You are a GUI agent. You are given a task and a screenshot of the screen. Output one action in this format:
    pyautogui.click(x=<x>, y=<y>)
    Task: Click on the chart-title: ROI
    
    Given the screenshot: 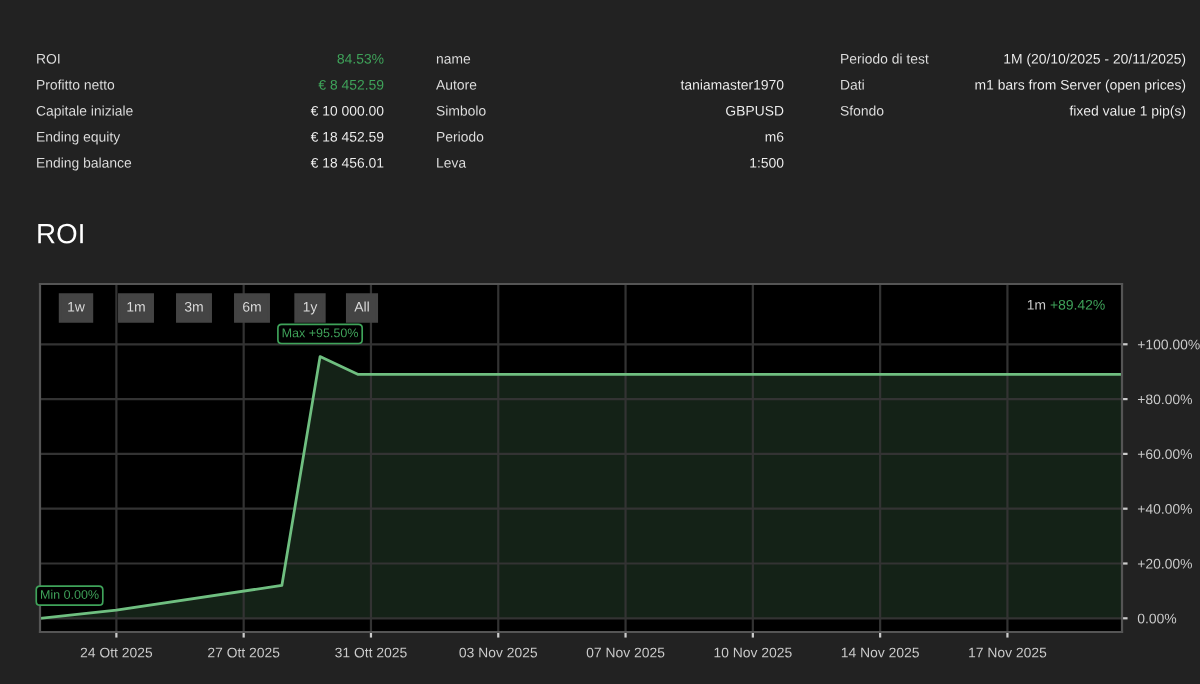 What is the action you would take?
    pyautogui.click(x=60, y=233)
    